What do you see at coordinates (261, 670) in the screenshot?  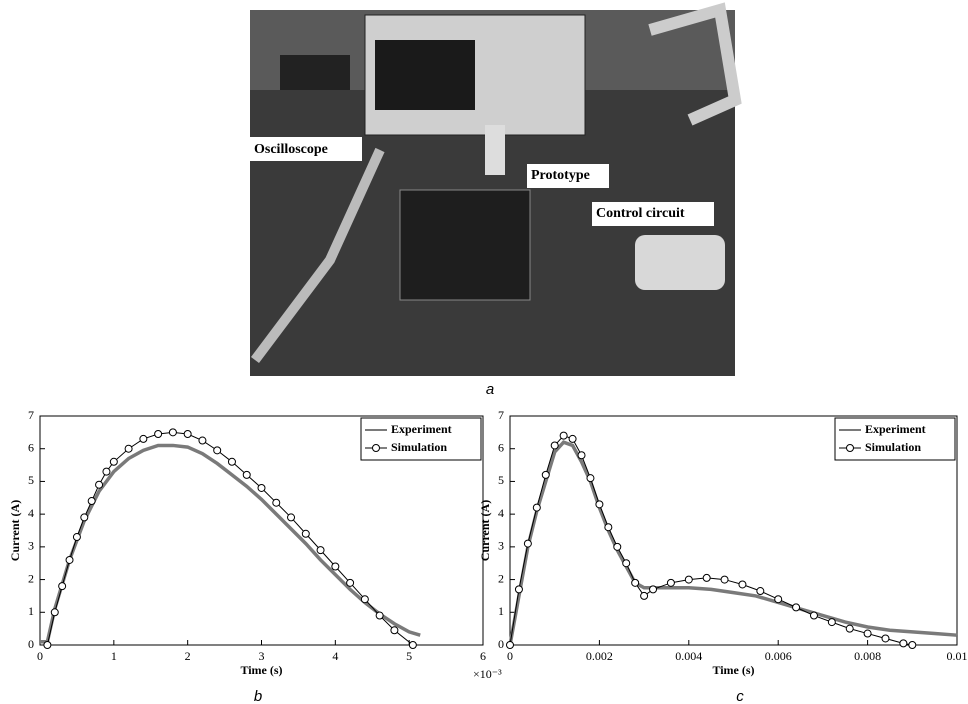 I see `x-axis-label: Time (s)` at bounding box center [261, 670].